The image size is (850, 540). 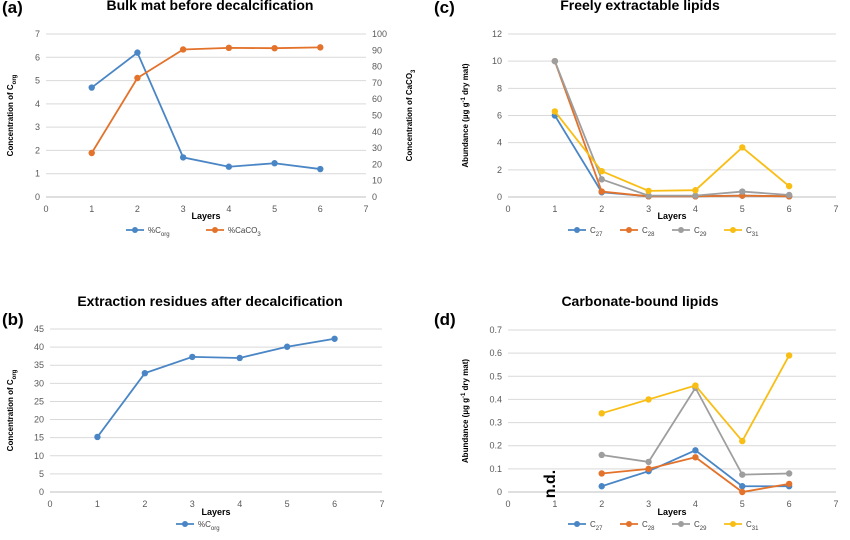 I want to click on y-axis-label: Concentration of Corg, so click(x=12, y=410).